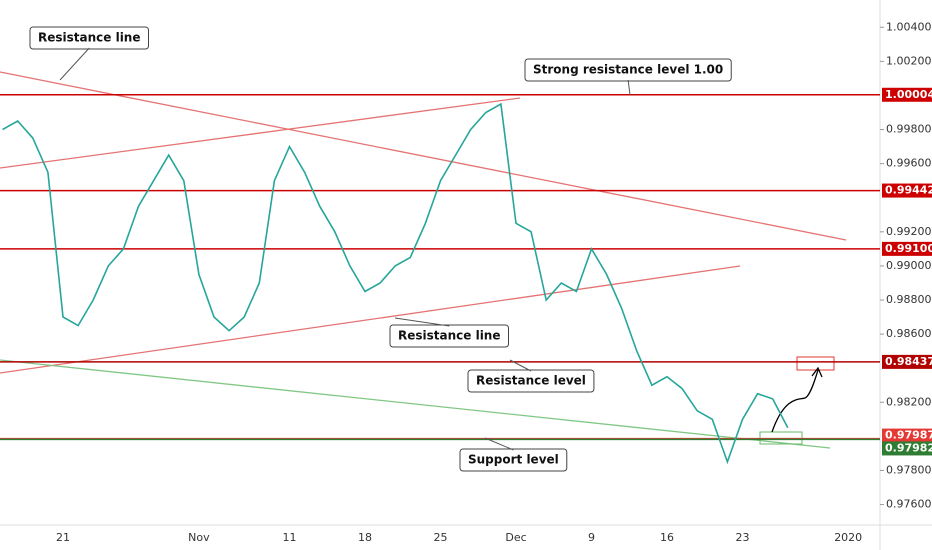  What do you see at coordinates (515, 537) in the screenshot?
I see `x-tick-label: Dec` at bounding box center [515, 537].